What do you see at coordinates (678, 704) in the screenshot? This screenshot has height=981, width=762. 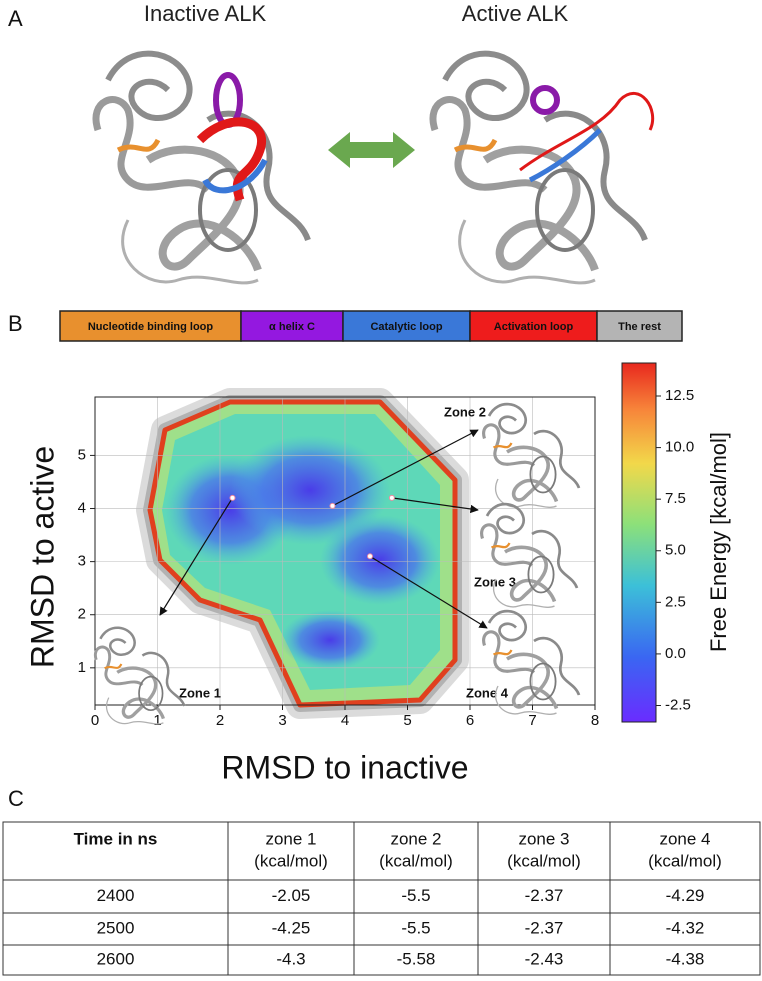 I see `colorbar-tick-label: -2.5` at bounding box center [678, 704].